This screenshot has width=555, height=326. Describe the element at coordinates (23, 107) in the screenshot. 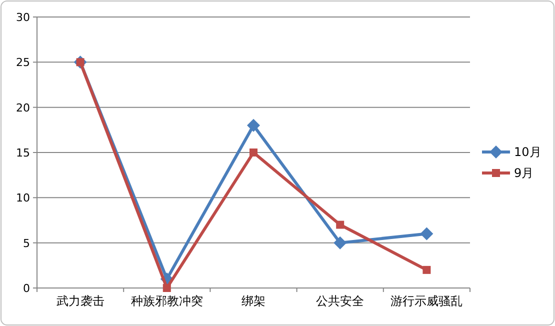

I see `y-tick-label: 20` at that location.